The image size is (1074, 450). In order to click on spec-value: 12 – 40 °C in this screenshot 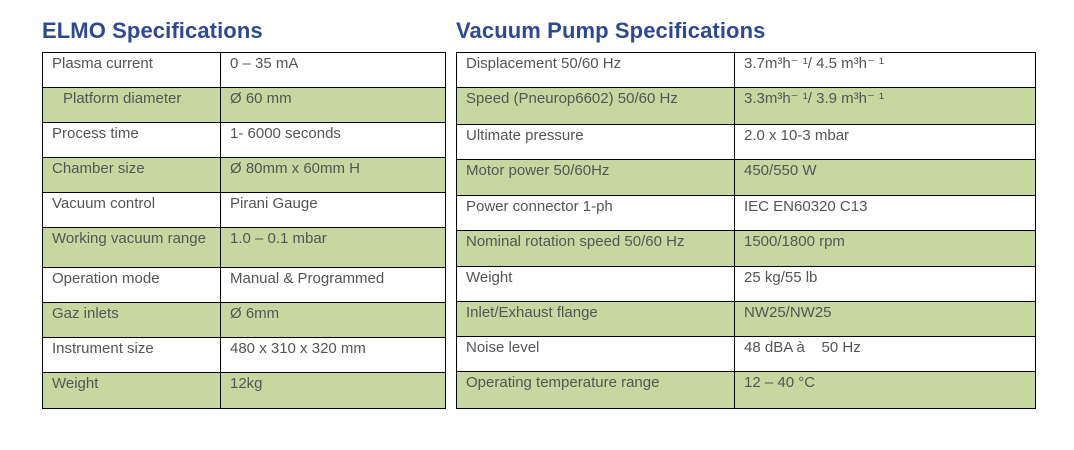, I will do `click(885, 390)`.